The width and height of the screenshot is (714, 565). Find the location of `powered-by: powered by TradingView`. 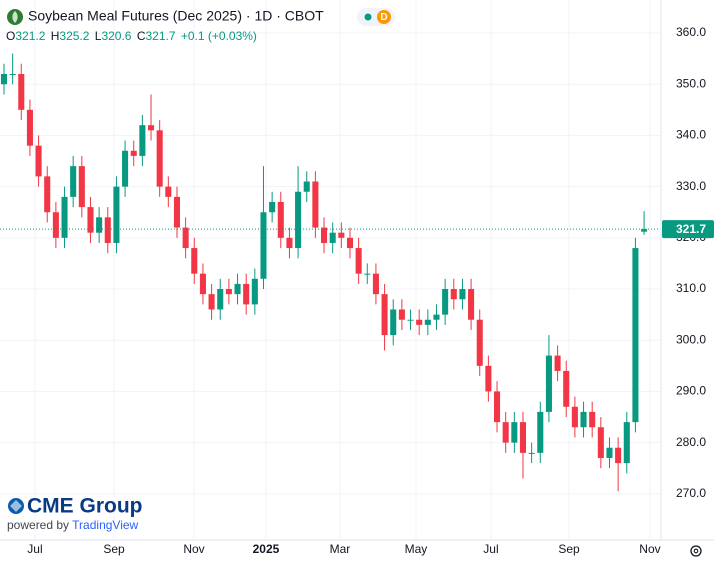

powered-by: powered by TradingView is located at coordinates (73, 525).